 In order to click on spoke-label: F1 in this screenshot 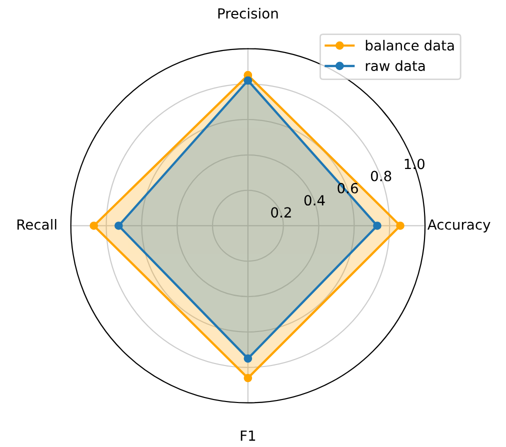, I will do `click(248, 435)`.